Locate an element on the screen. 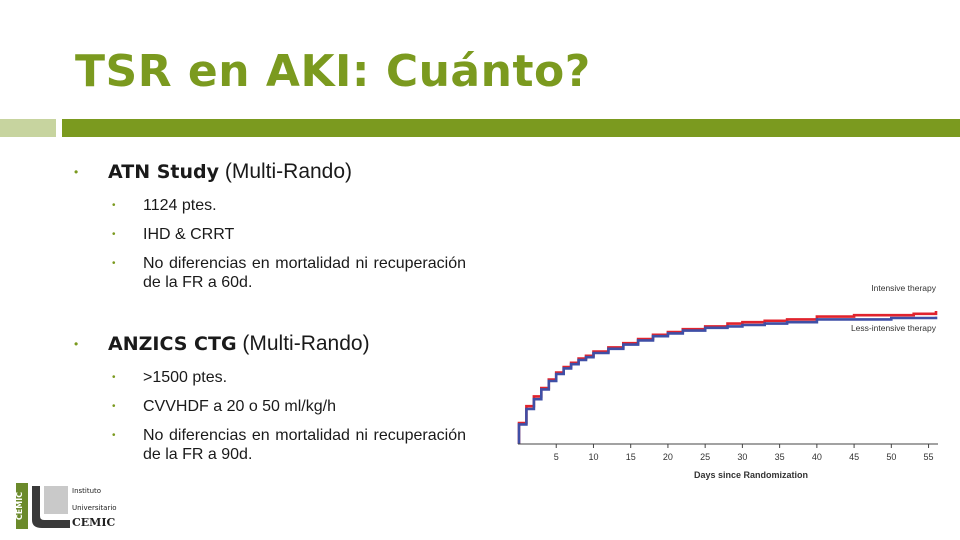  list-item: • IHD & CRRT is located at coordinates (270, 234).